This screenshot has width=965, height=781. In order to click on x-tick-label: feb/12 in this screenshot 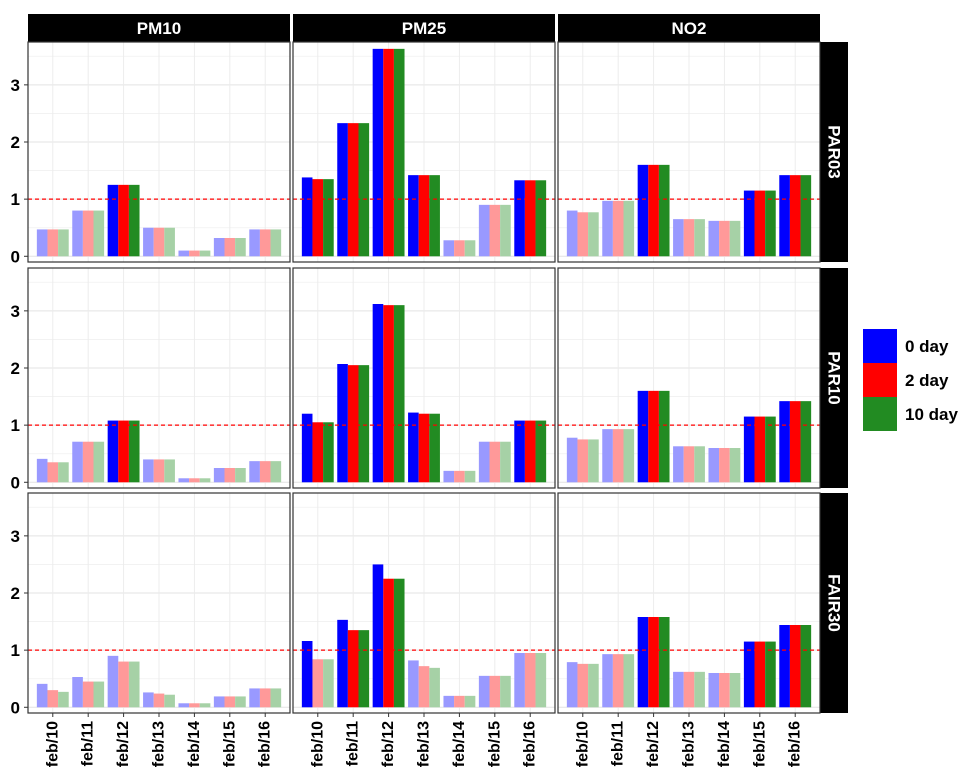, I will do `click(123, 744)`.